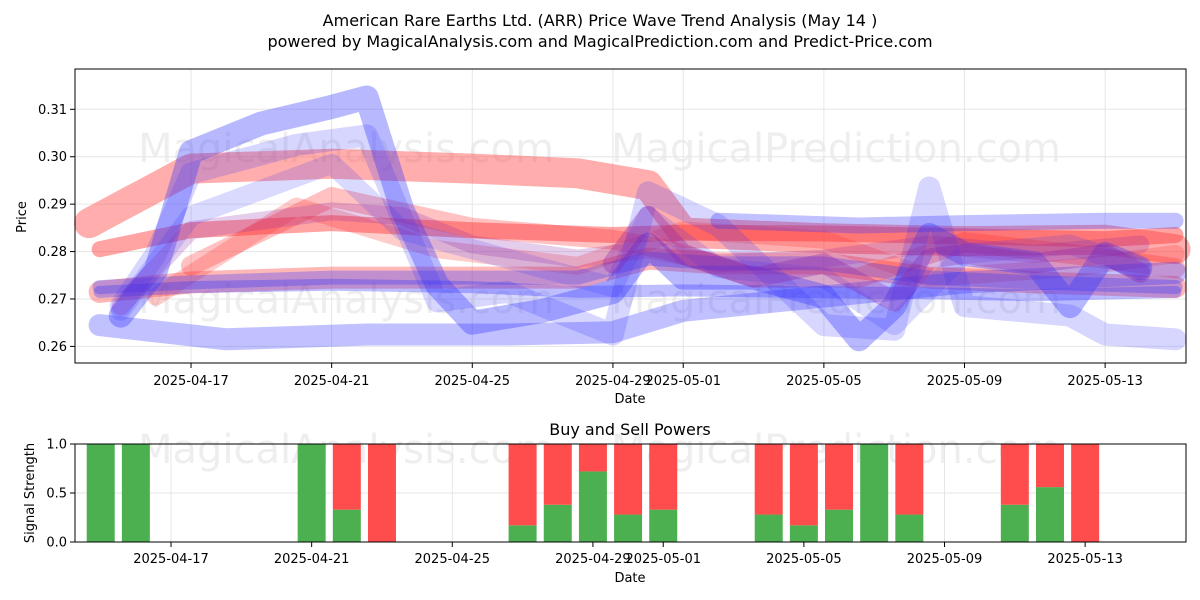  I want to click on signal-chart-title: Buy and Sell Powers, so click(630, 429).